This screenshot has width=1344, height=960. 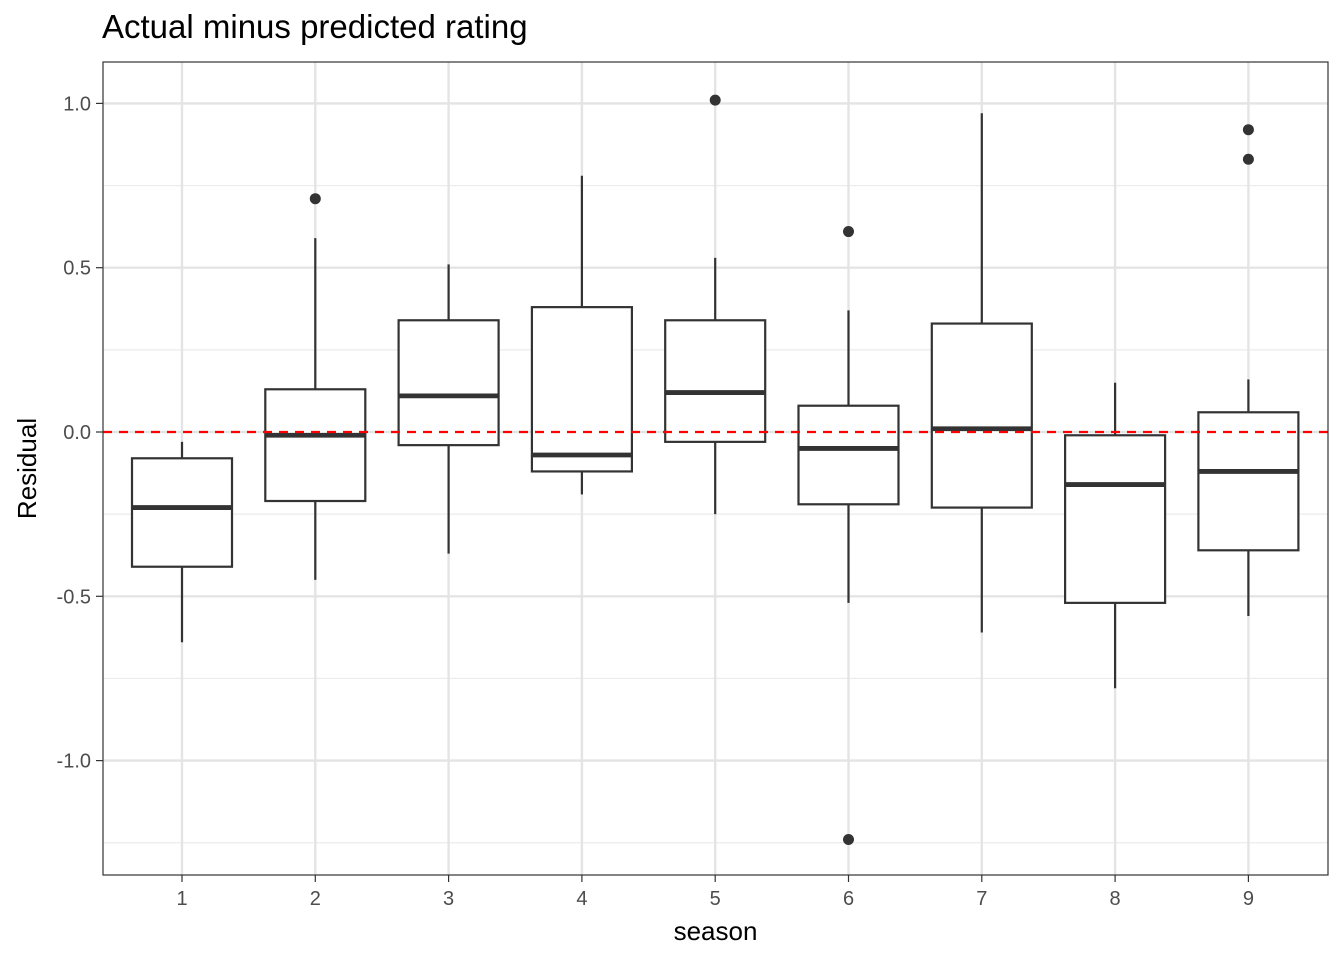 What do you see at coordinates (1248, 899) in the screenshot?
I see `x-tick-label: 9` at bounding box center [1248, 899].